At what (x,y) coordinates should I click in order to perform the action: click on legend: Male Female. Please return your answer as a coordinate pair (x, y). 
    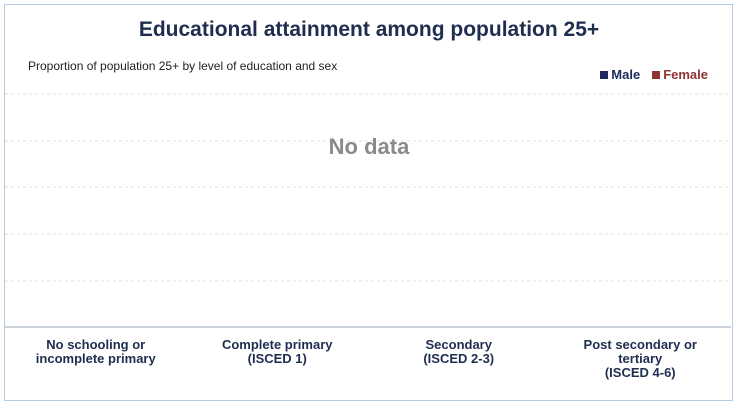
    Looking at the image, I should click on (654, 74).